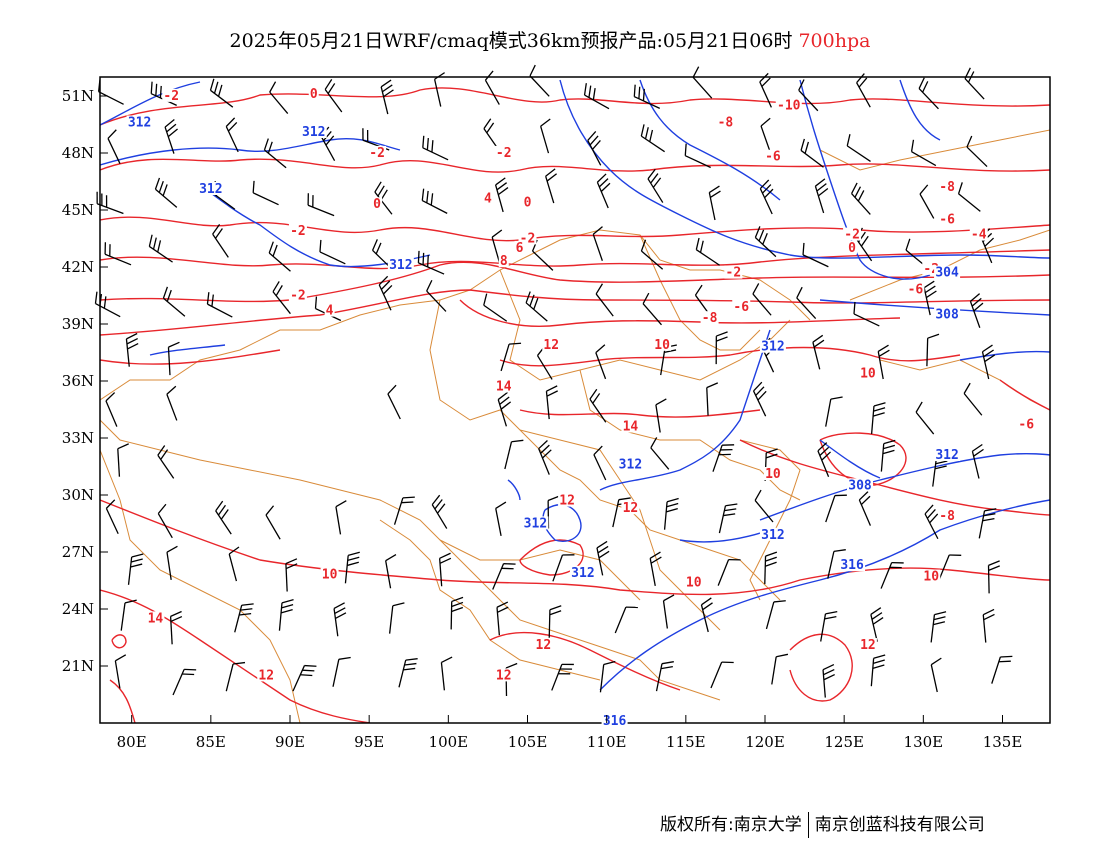 This screenshot has height=850, width=1100. I want to click on temperature-label: 6, so click(520, 248).